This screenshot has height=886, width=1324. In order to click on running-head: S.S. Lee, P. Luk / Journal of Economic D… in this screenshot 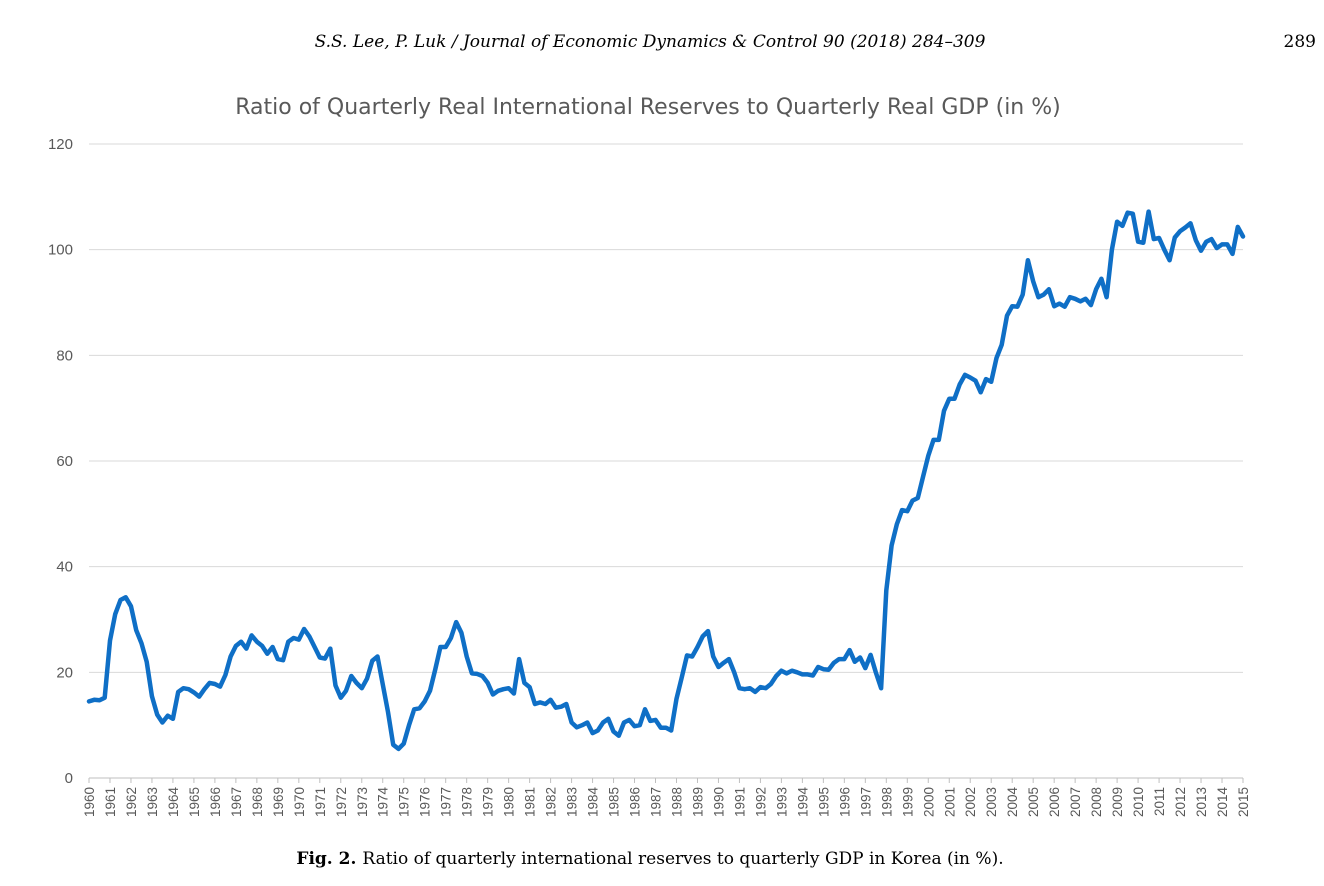, I will do `click(662, 44)`.